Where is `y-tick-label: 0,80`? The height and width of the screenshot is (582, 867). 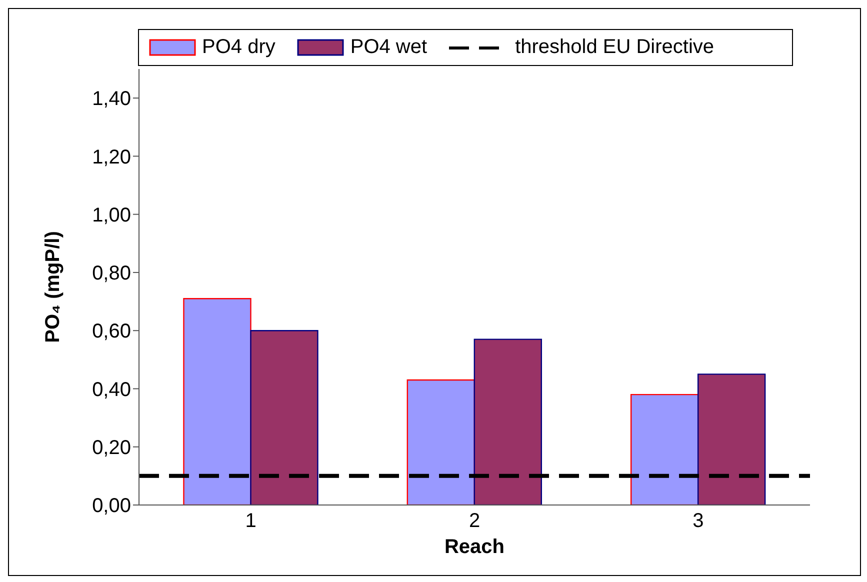
y-tick-label: 0,80 is located at coordinates (111, 273).